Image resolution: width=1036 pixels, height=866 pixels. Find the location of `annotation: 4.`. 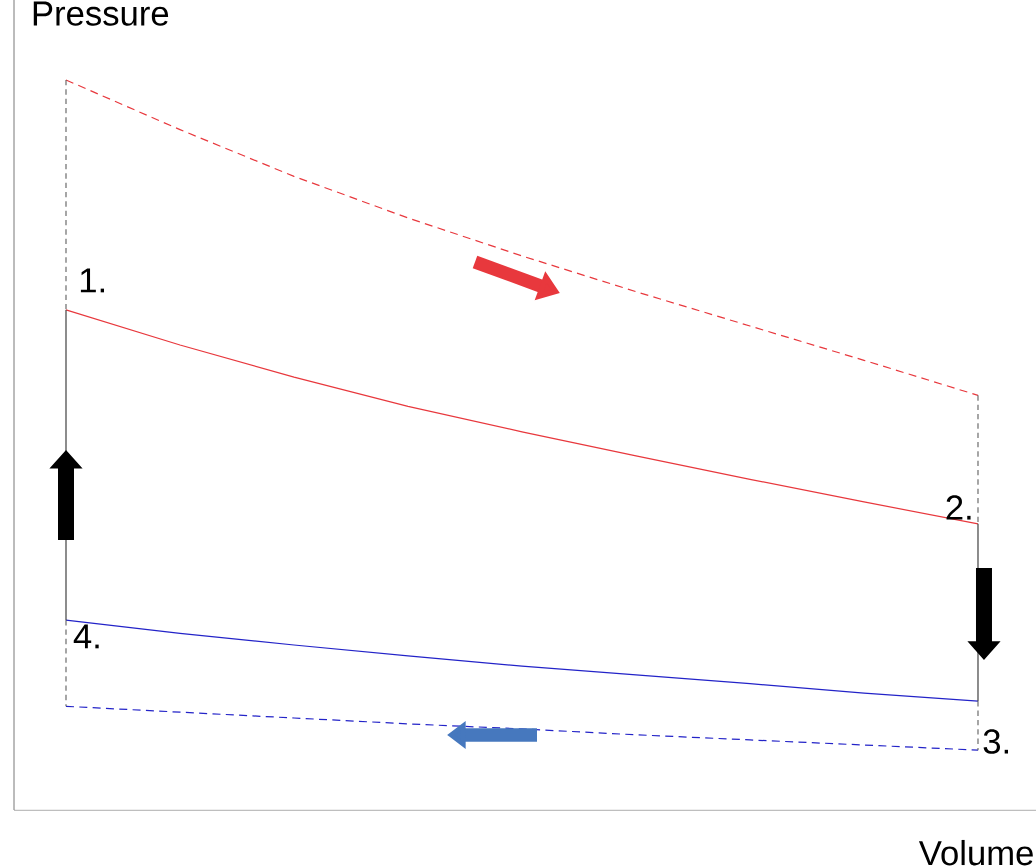

annotation: 4. is located at coordinates (86, 636).